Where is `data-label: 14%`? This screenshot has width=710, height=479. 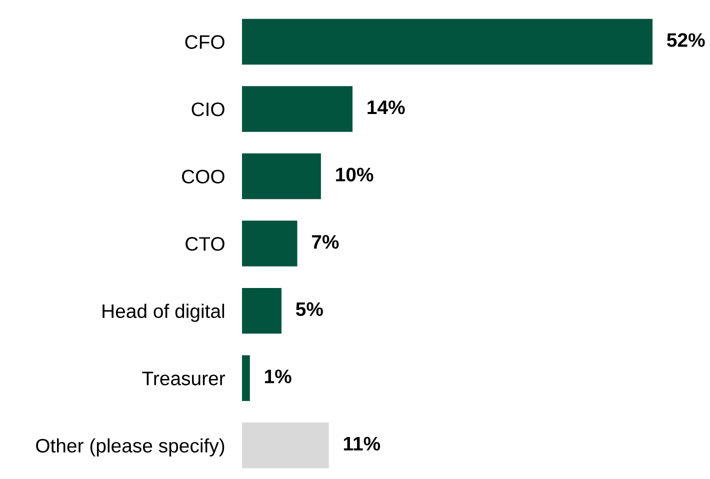 data-label: 14% is located at coordinates (386, 107).